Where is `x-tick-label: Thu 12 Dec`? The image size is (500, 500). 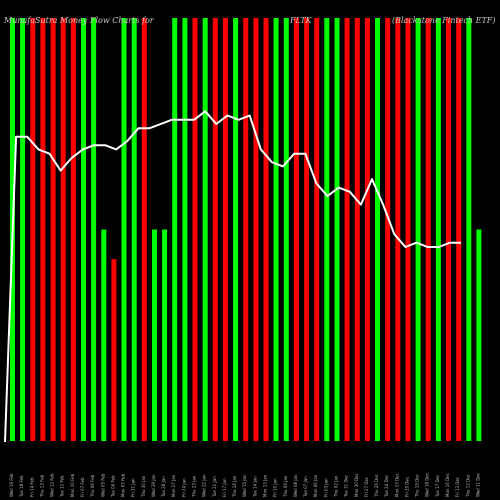 x-tick-label: Thu 12 Dec is located at coordinates (467, 486).